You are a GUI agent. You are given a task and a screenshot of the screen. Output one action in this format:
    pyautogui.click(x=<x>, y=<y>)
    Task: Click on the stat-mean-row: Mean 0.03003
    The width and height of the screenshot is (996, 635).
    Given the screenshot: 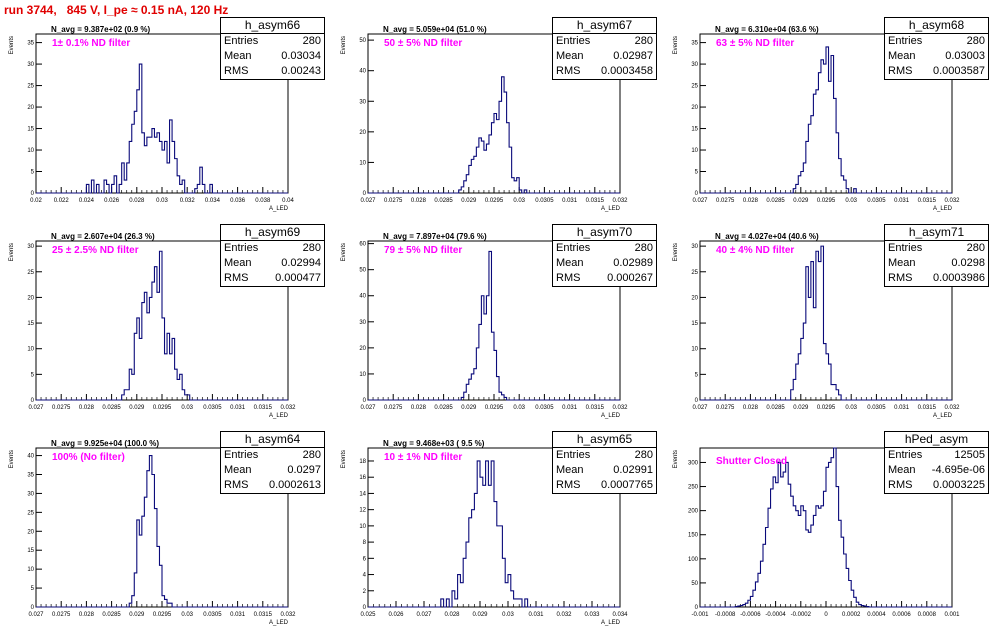 What is the action you would take?
    pyautogui.click(x=936, y=56)
    